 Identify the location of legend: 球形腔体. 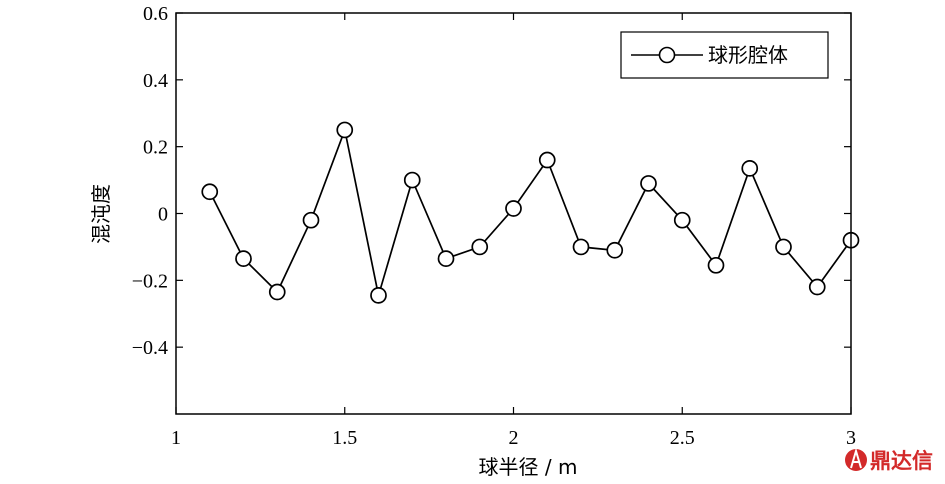
(724, 55).